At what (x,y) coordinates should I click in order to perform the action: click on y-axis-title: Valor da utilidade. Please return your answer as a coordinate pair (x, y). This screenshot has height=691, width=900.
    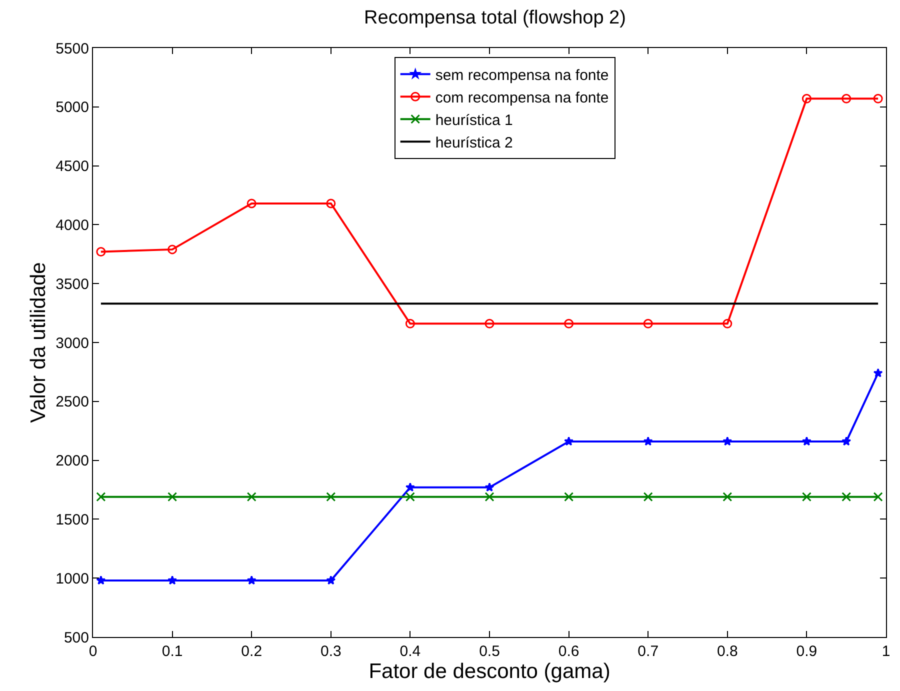
    Looking at the image, I should click on (38, 342).